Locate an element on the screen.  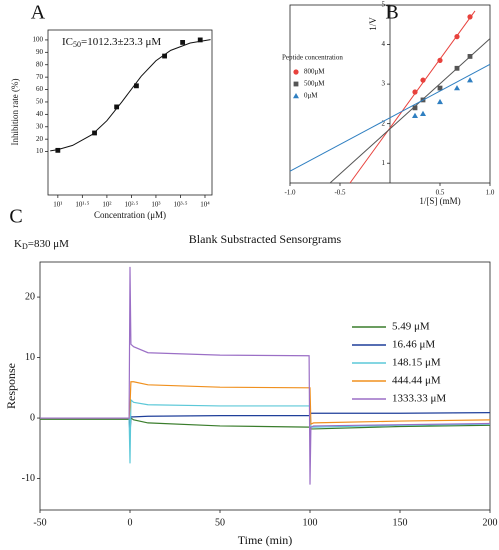
x-tick-label: 0.5 is located at coordinates (440, 193).